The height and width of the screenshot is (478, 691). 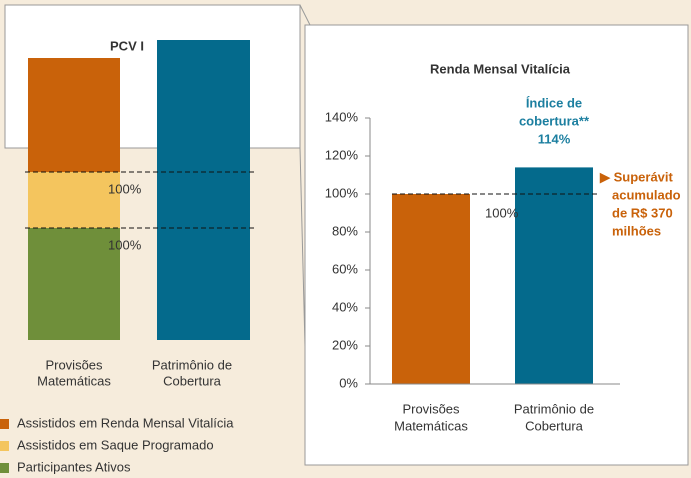 I want to click on y-tick-label: 0%, so click(x=348, y=382).